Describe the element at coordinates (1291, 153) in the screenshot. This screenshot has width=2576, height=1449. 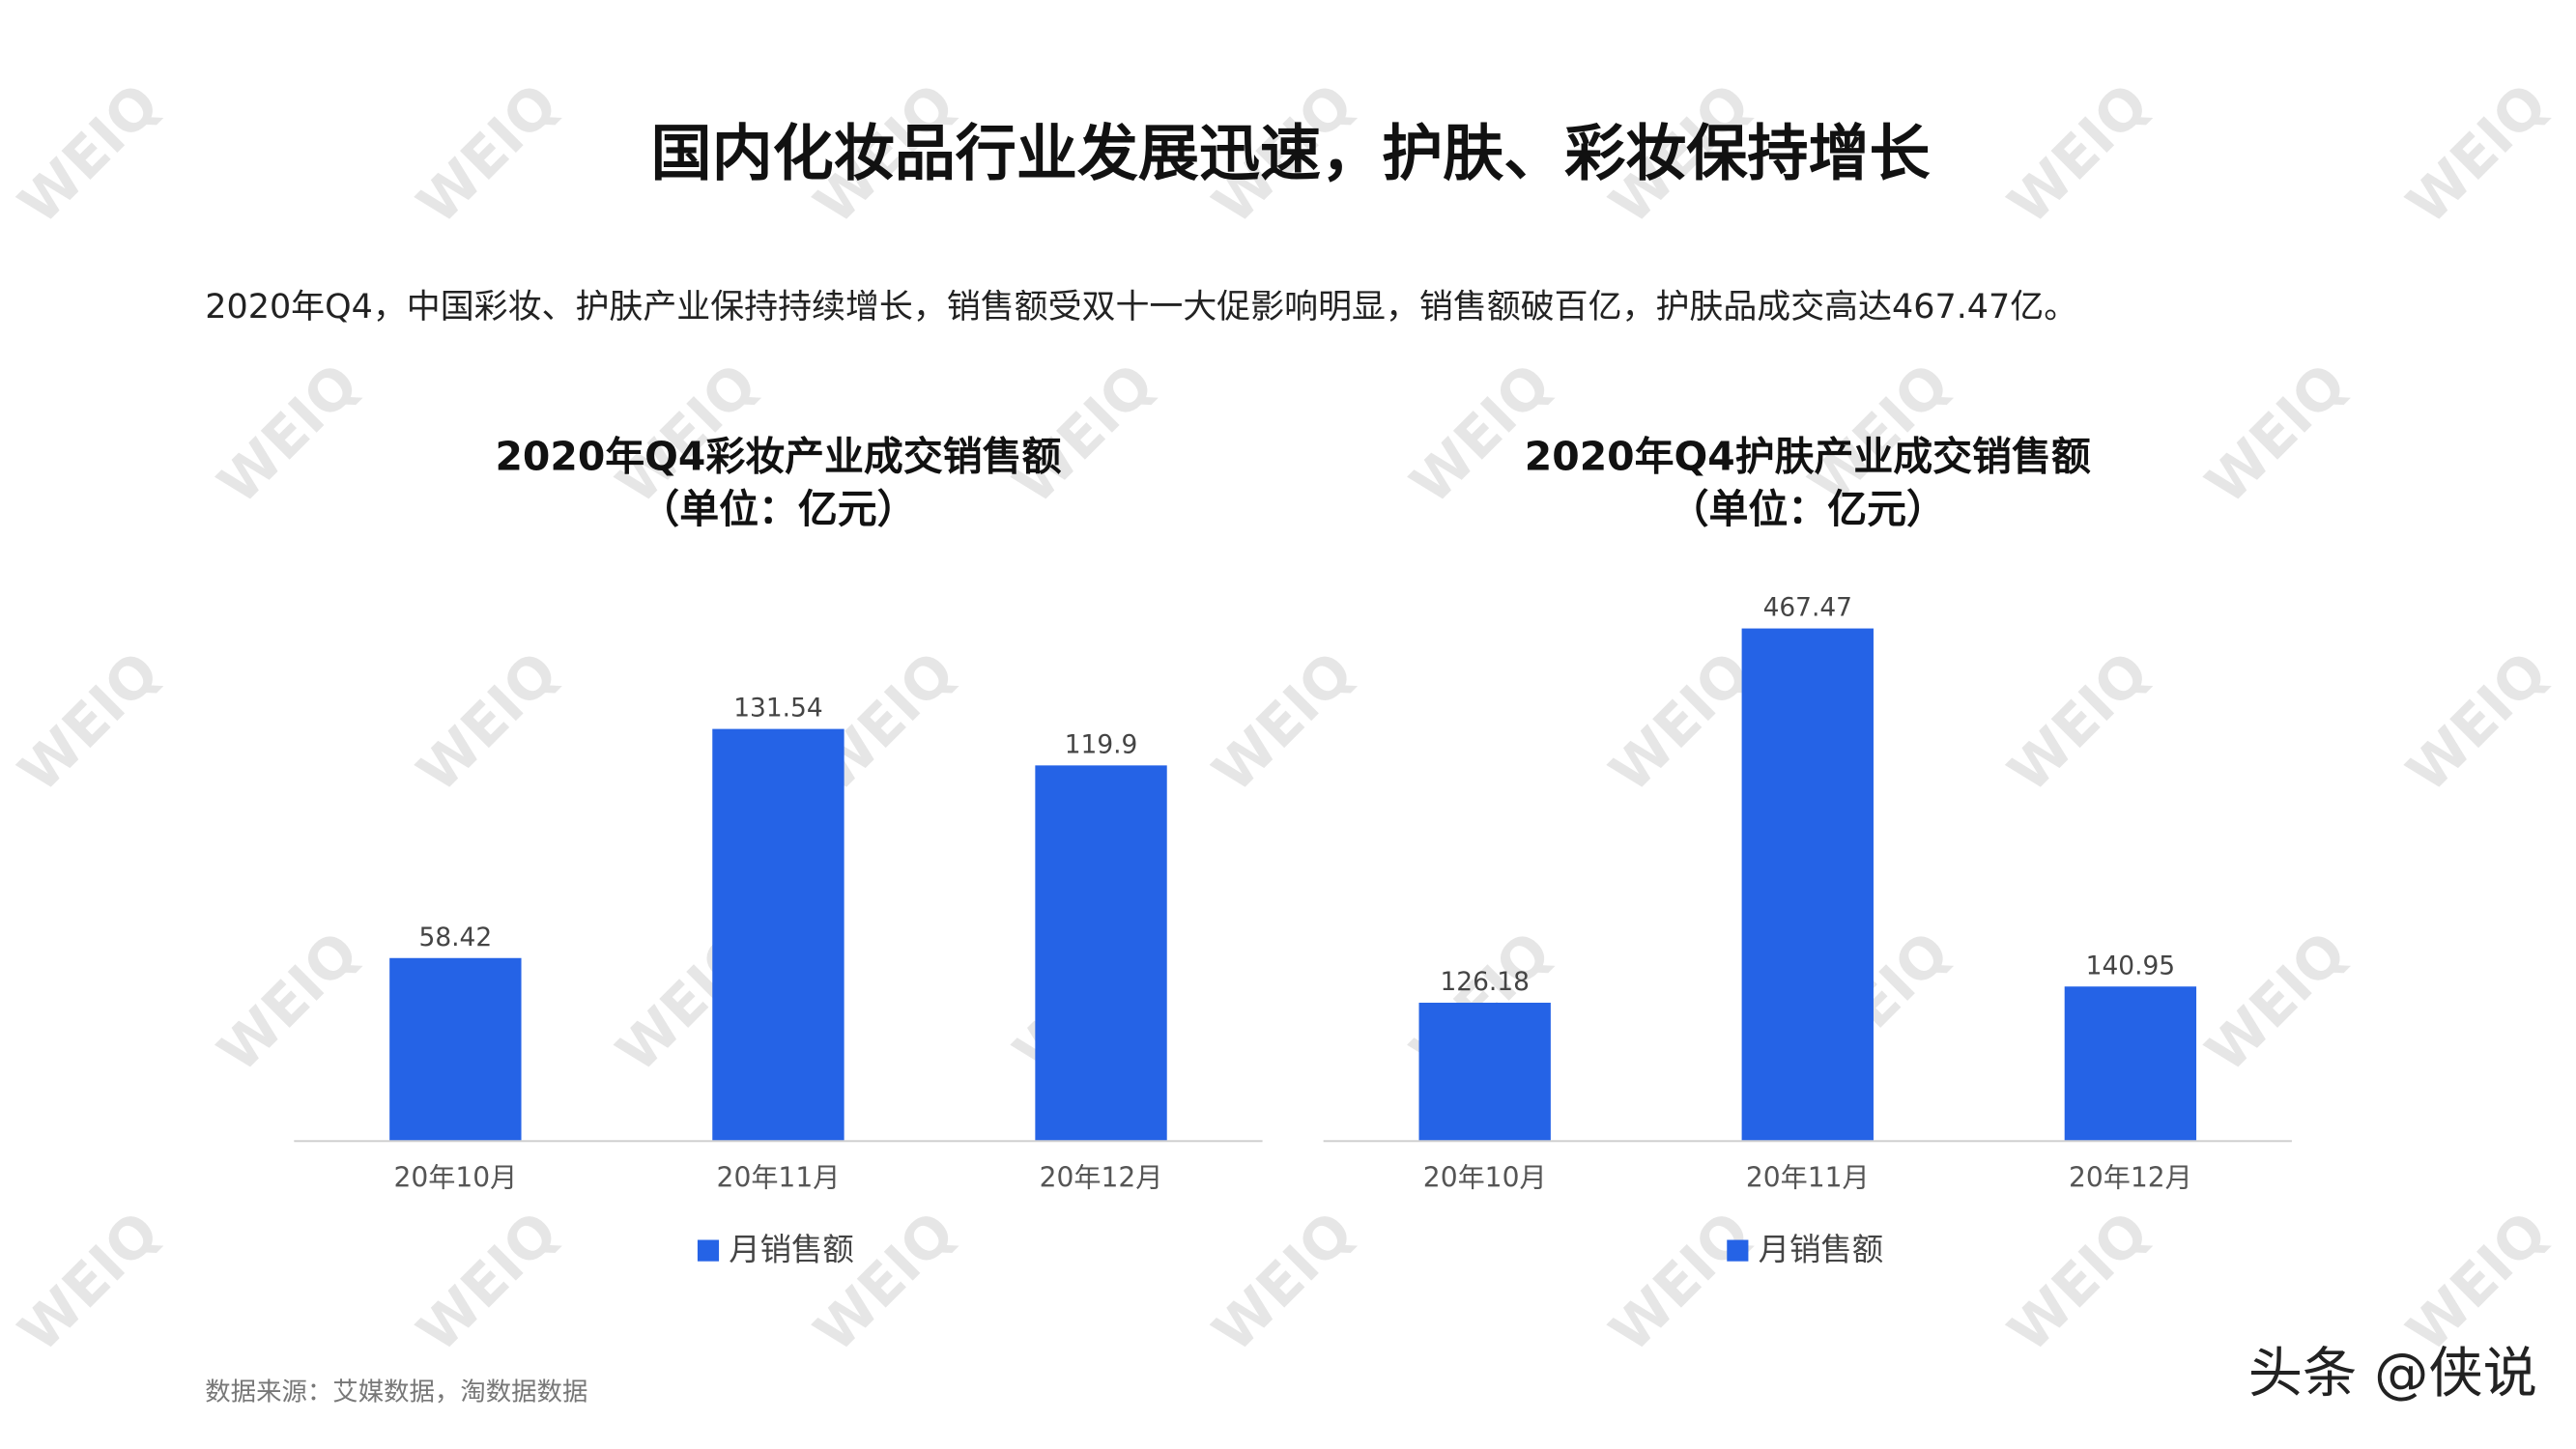
I see `slide-title: 国内化妆品行业发展迅速，护肤、彩妆保持增长` at that location.